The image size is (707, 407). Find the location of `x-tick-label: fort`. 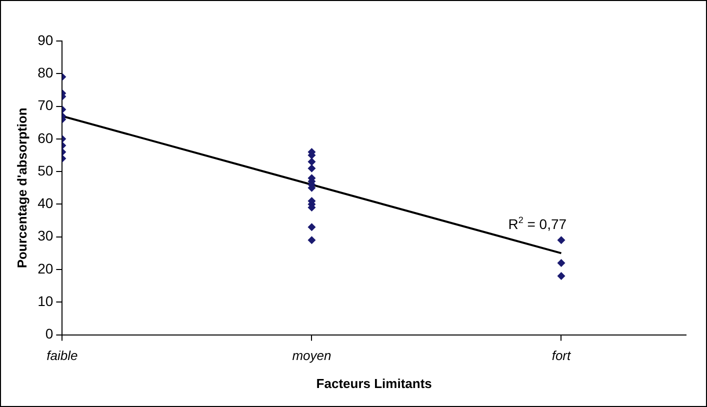

x-tick-label: fort is located at coordinates (562, 356).